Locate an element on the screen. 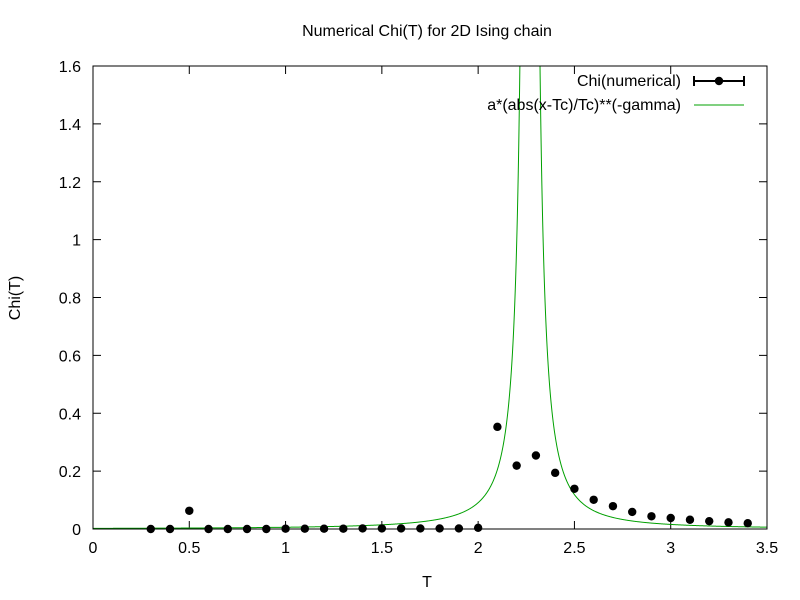  y-tick-label: 1 is located at coordinates (76, 241).